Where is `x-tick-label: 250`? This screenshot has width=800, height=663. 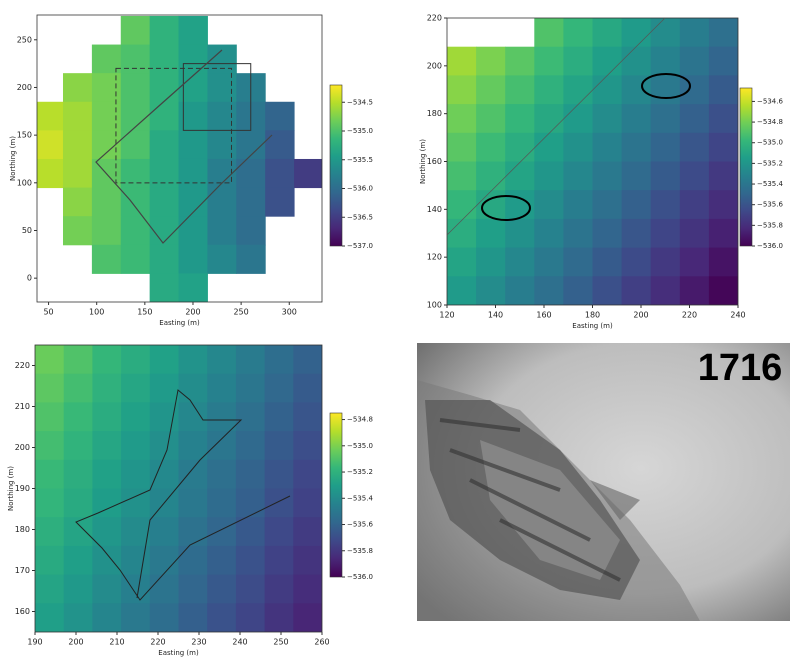 x-tick-label: 250 is located at coordinates (240, 312).